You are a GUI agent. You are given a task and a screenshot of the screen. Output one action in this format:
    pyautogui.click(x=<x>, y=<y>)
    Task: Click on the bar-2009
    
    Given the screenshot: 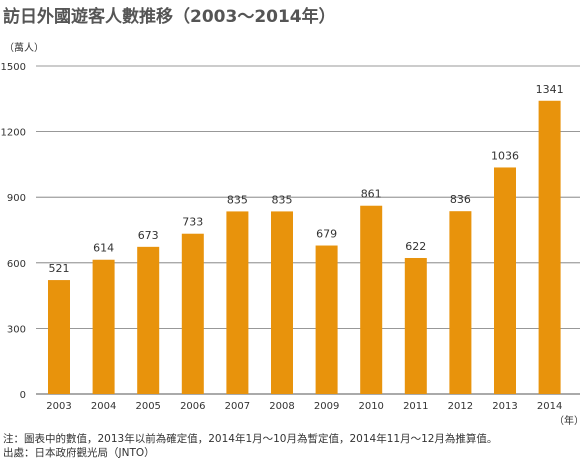 What is the action you would take?
    pyautogui.click(x=326, y=319)
    